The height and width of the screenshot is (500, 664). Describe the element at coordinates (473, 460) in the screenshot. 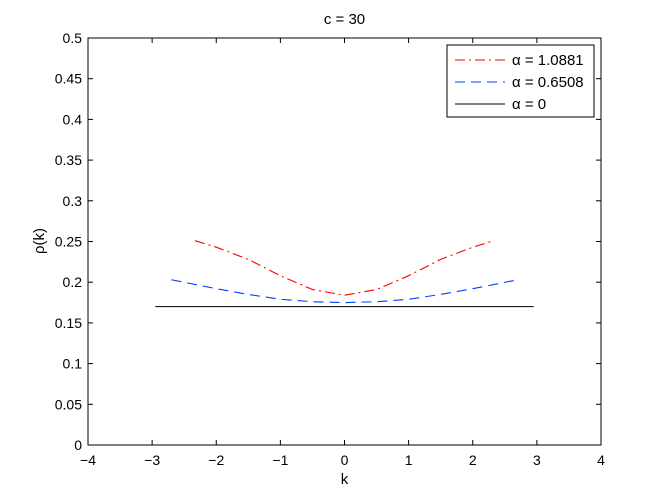

I see `x-tick-label: 2` at that location.